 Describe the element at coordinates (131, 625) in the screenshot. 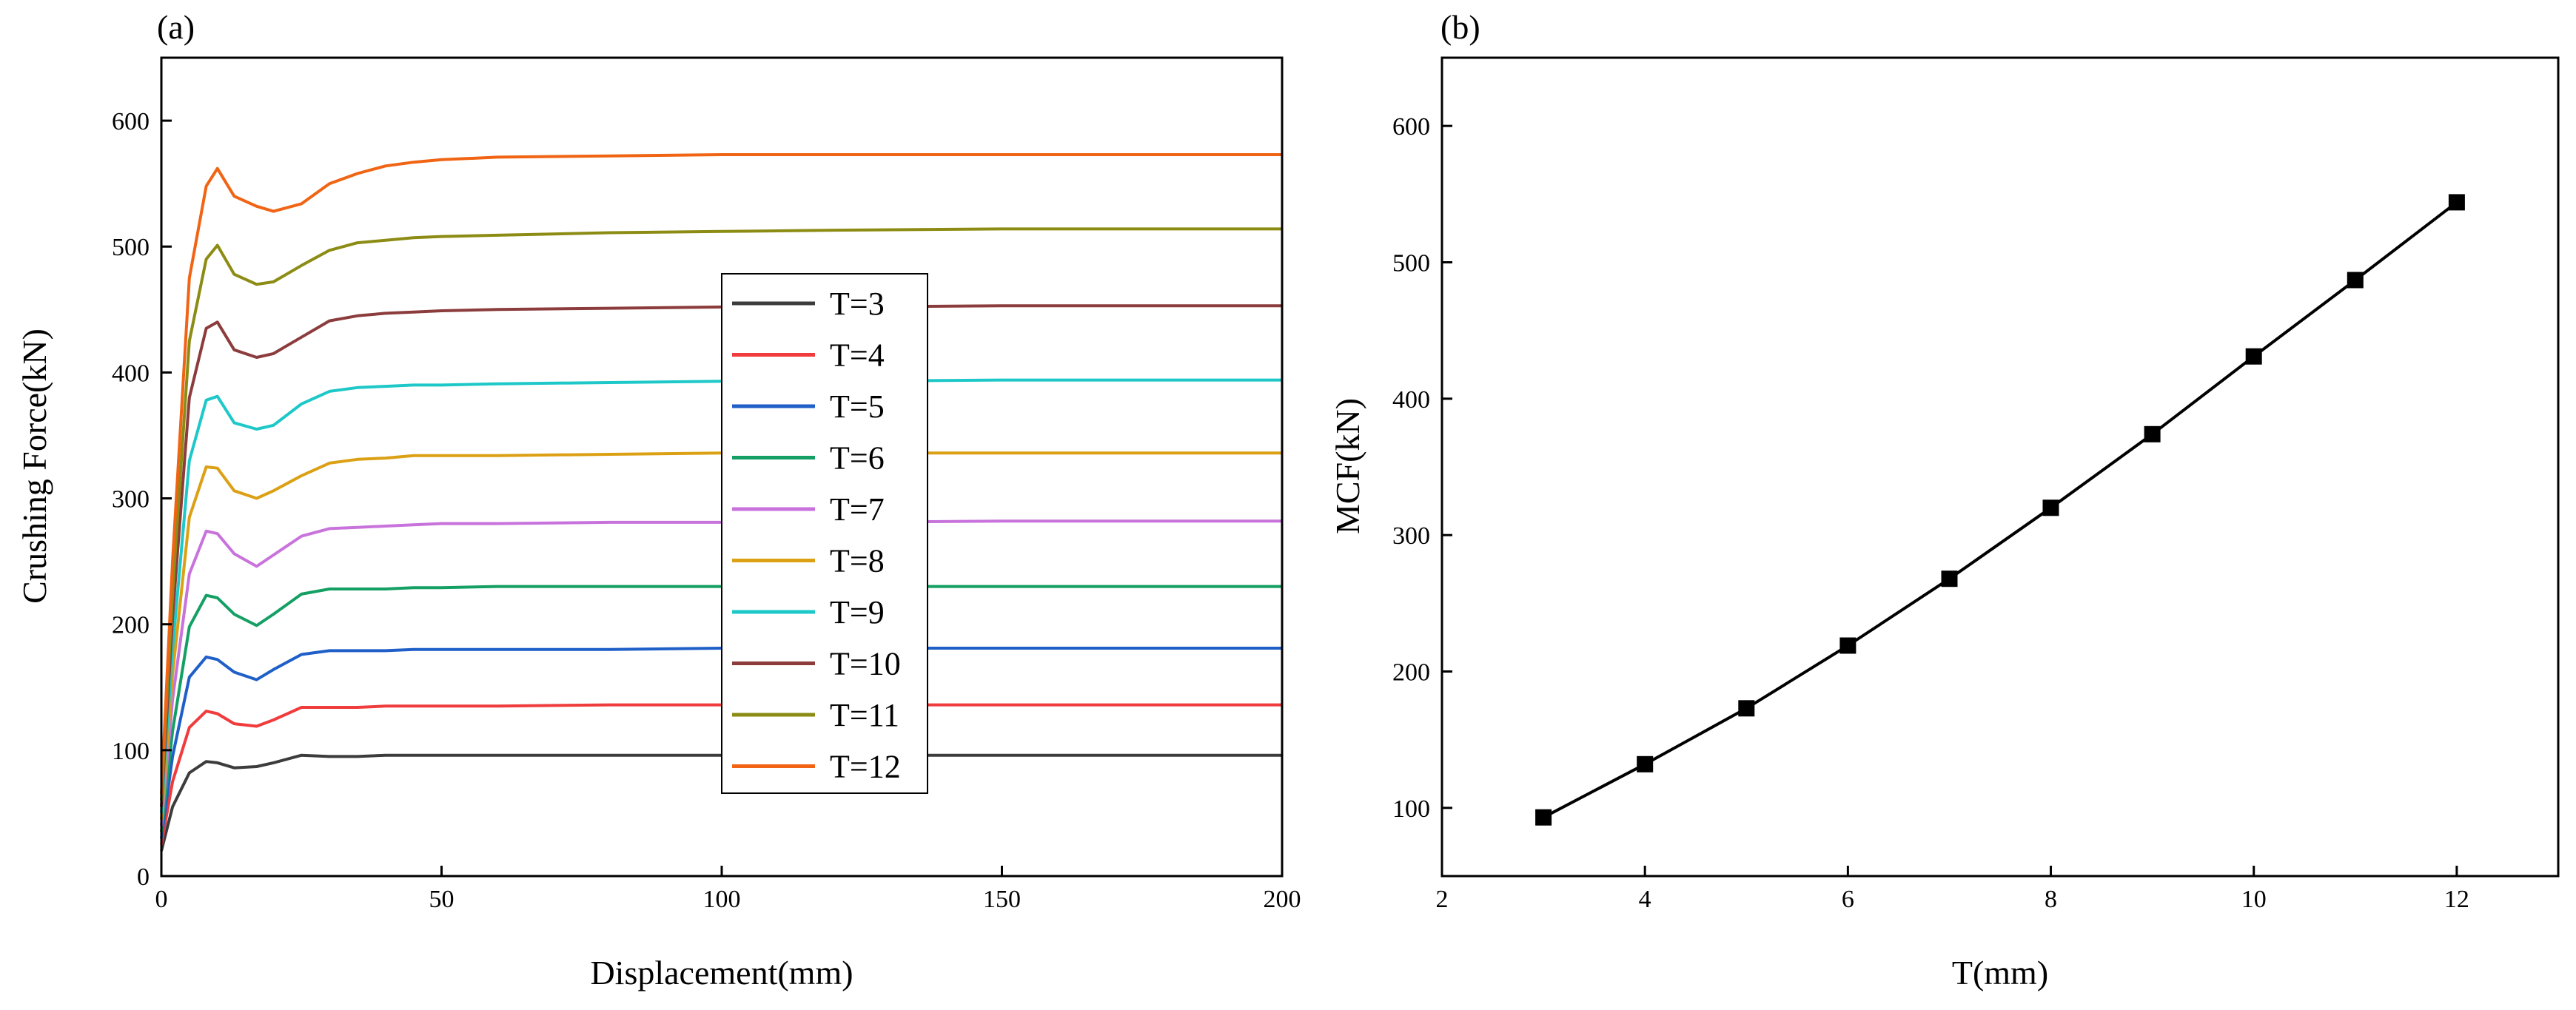

I see `panel-a-y-tick-label: 200` at that location.